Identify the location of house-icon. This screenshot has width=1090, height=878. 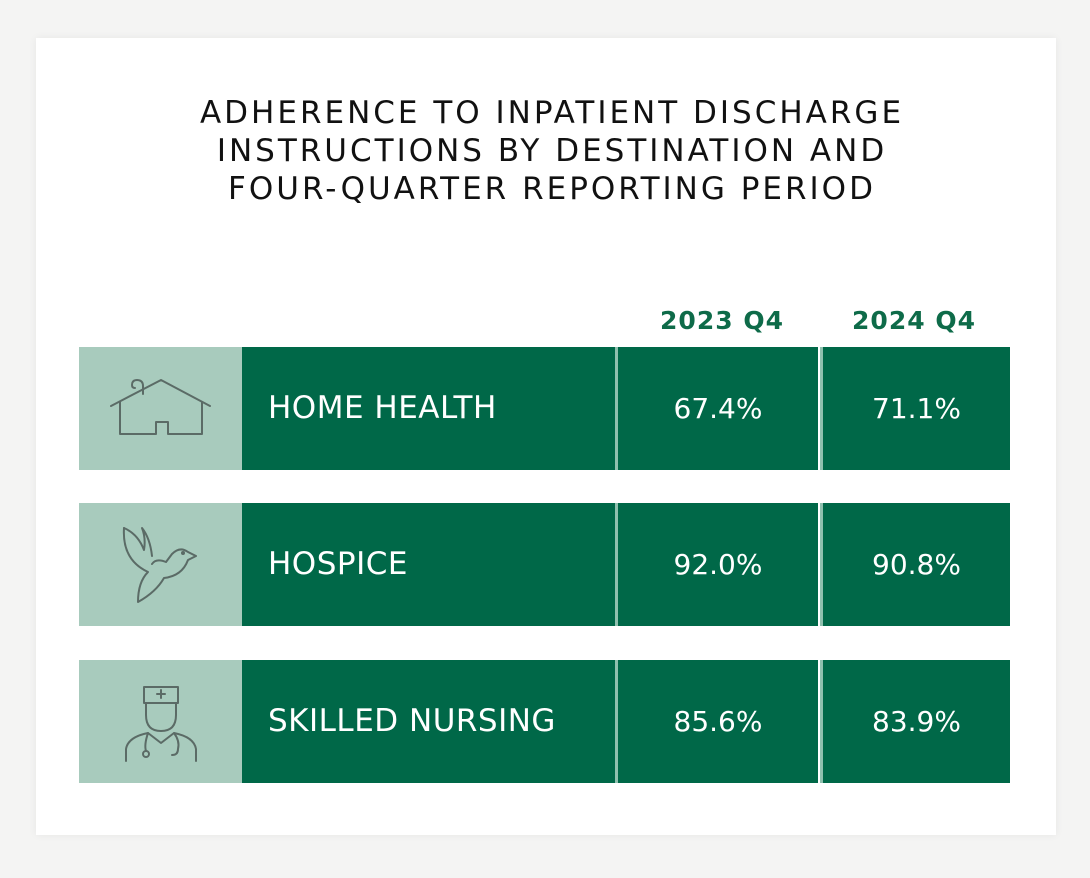
(160, 406).